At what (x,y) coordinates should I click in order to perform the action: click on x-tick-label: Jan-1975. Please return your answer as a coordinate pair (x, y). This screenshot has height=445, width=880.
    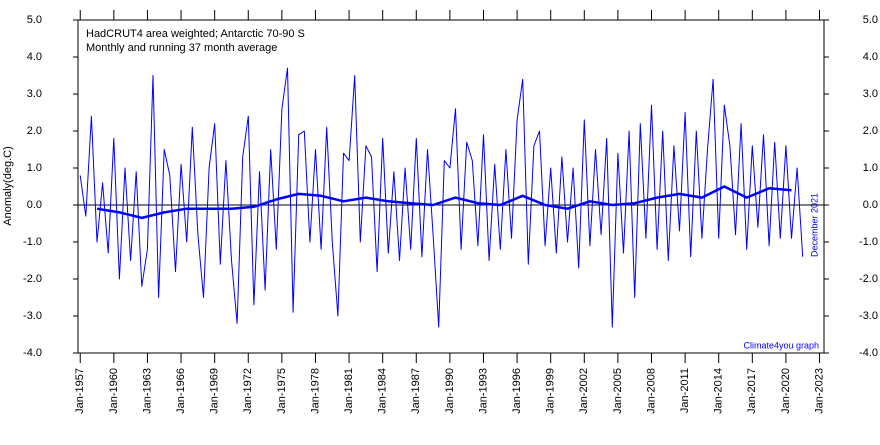
    Looking at the image, I should click on (282, 391).